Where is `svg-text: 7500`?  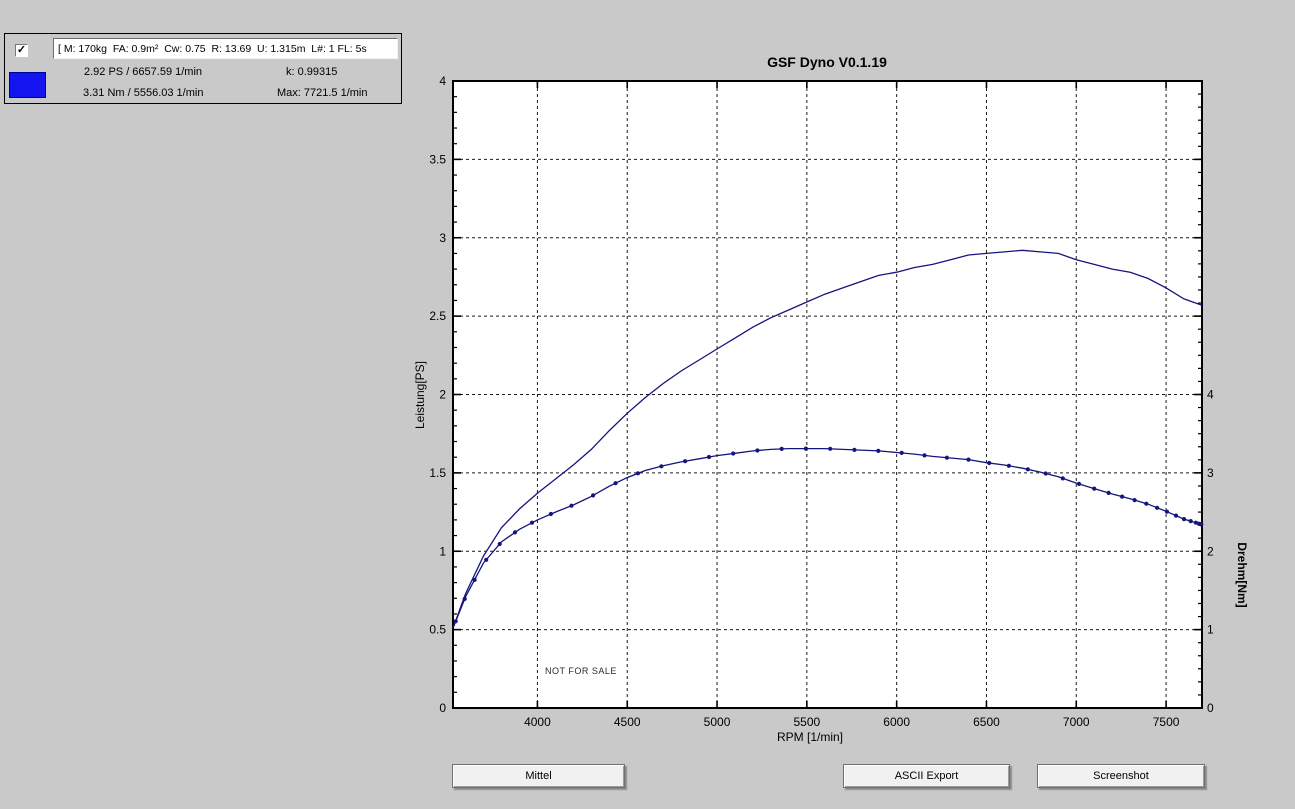 svg-text: 7500 is located at coordinates (1166, 722).